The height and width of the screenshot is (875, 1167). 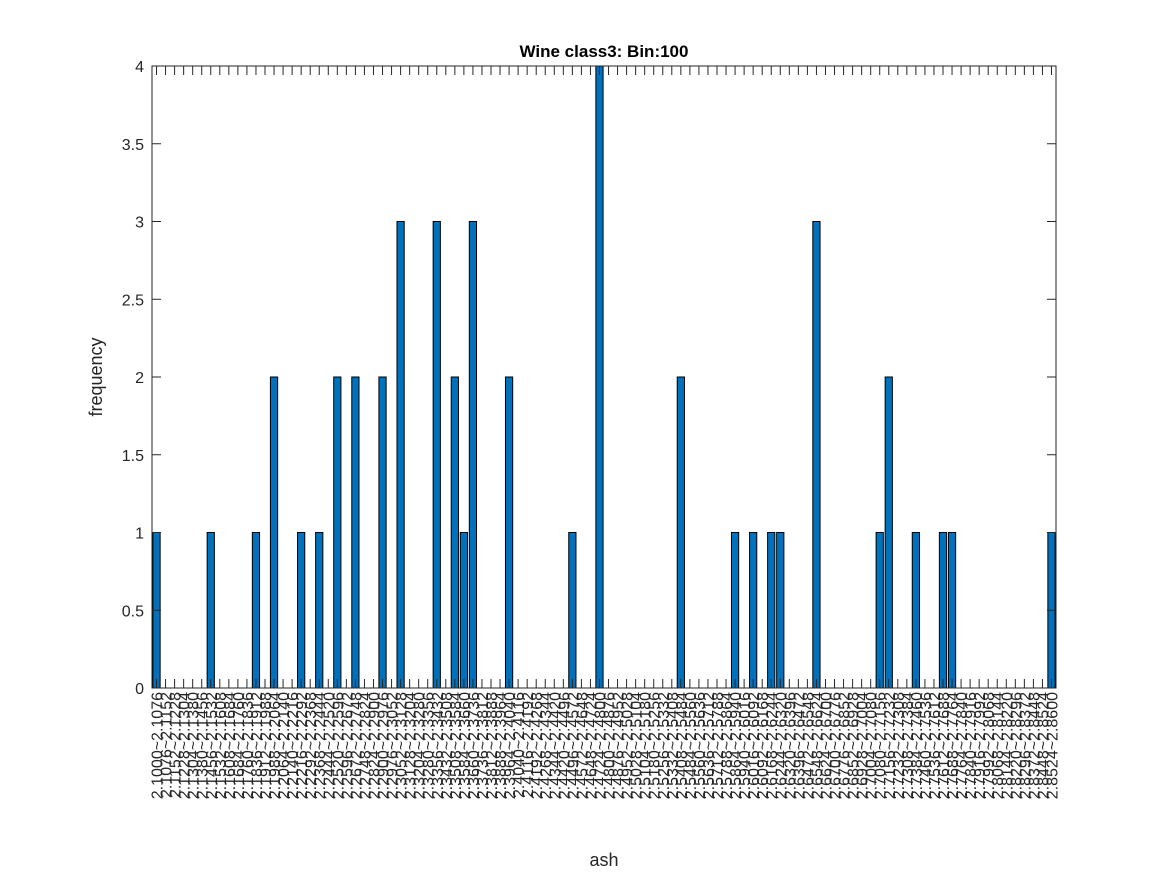 I want to click on x-tick-label: 2.1760~2.1836, so click(x=248, y=745).